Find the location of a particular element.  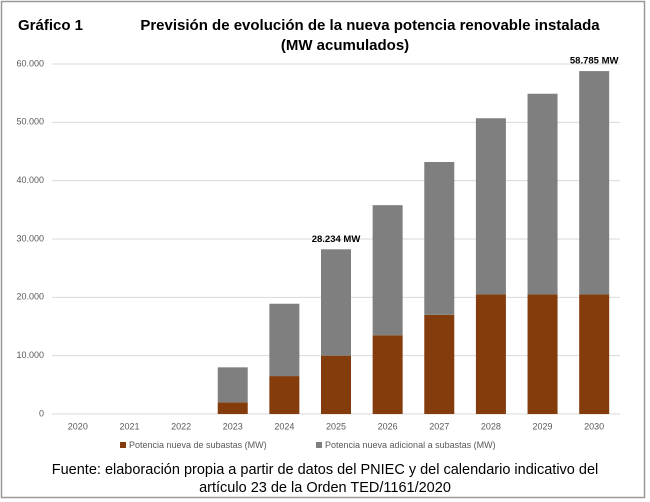

legend-label: Potencia nueva adicional a subastas (MW) is located at coordinates (410, 445).